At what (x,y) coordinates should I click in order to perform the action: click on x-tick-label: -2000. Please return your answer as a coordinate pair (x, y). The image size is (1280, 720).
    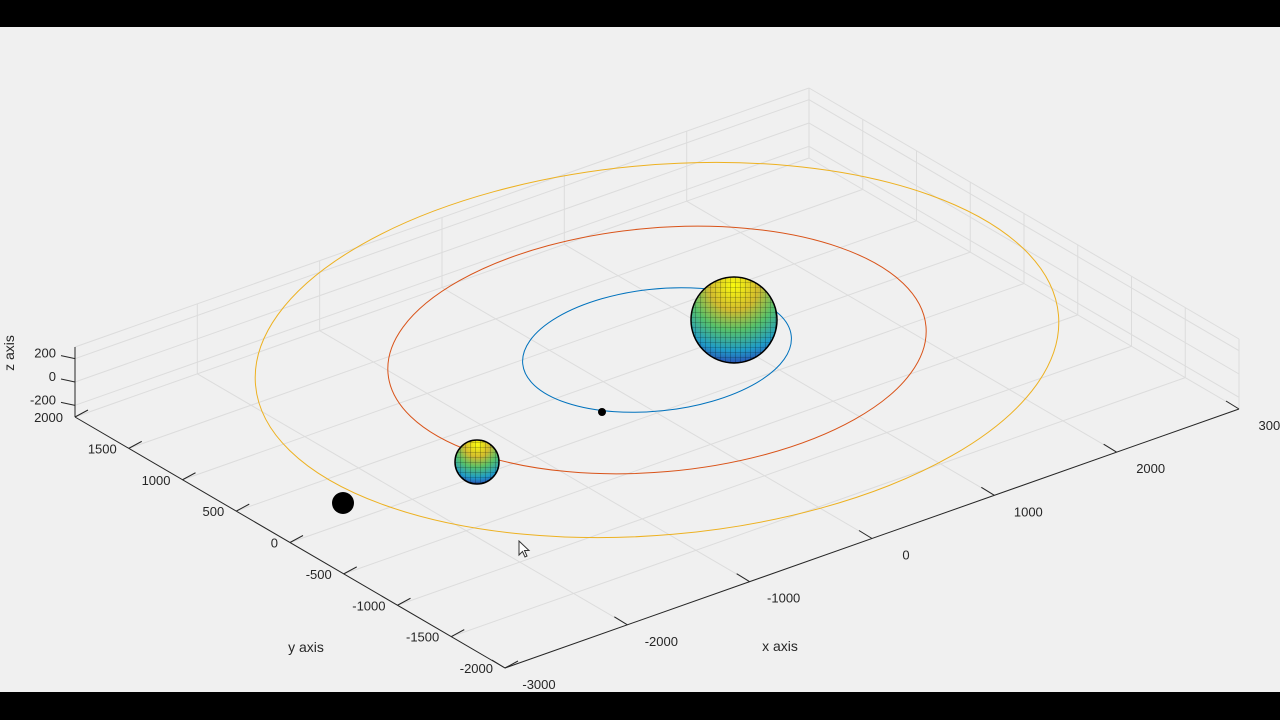
    Looking at the image, I should click on (661, 641).